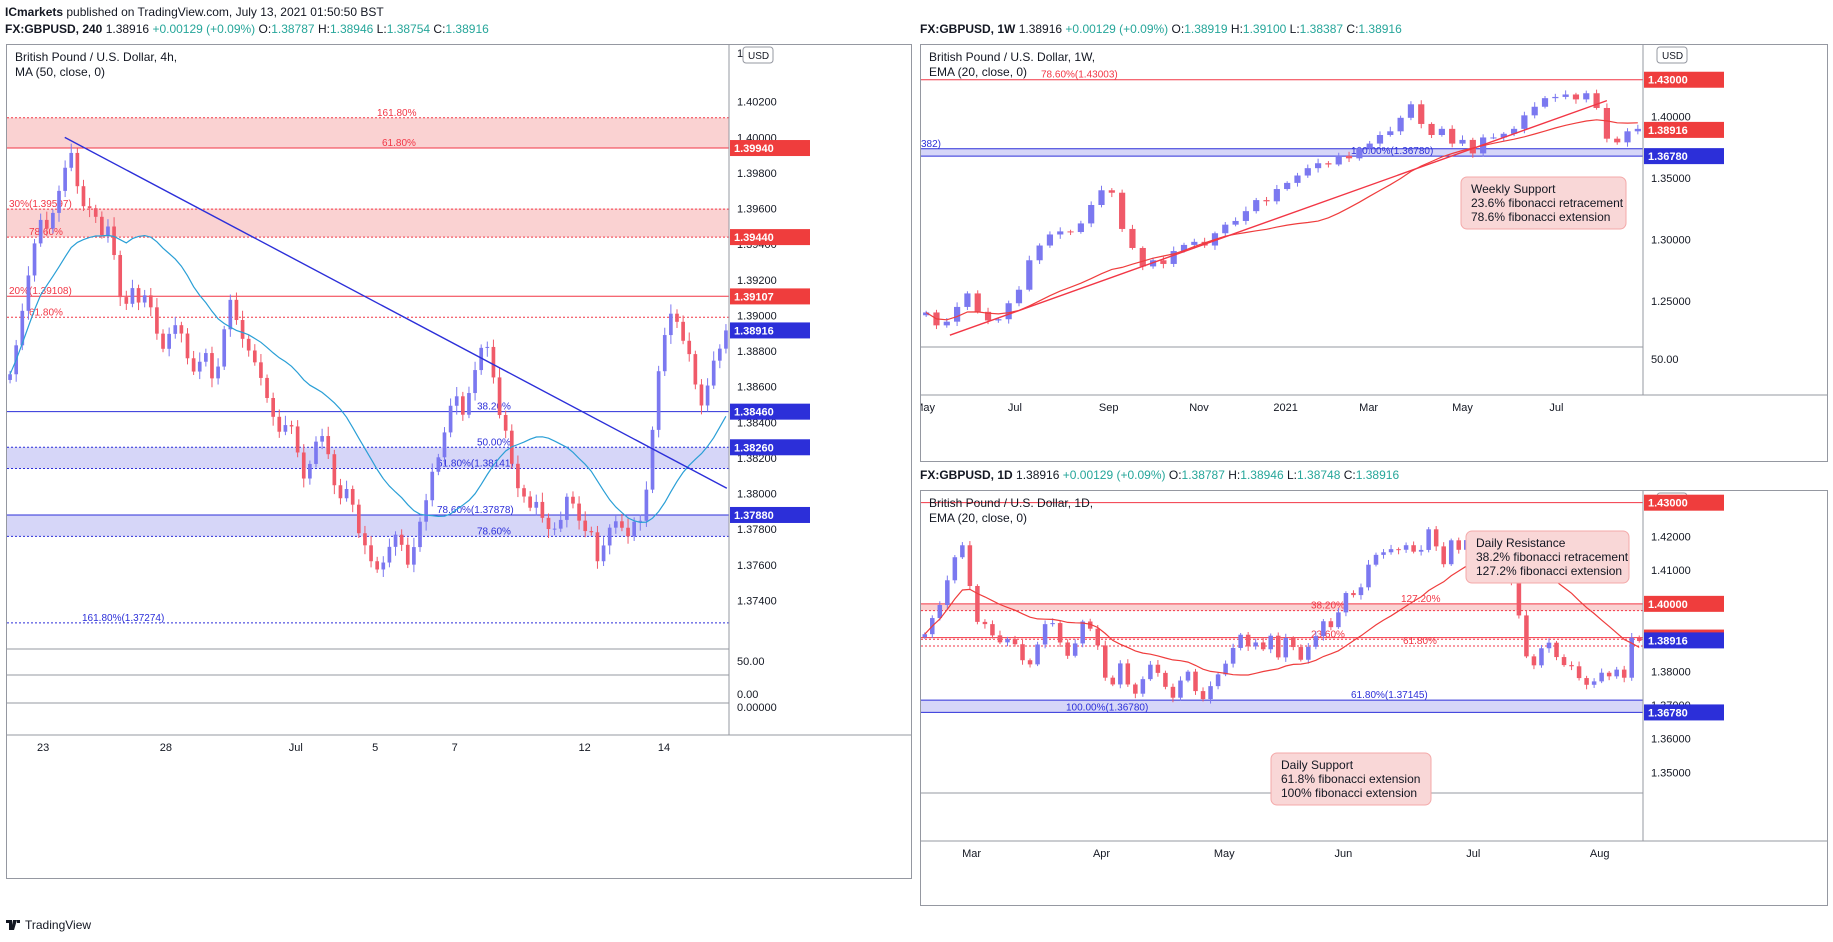 The height and width of the screenshot is (942, 1833). I want to click on annotation-text: 78.6% fibonacci extension, so click(1540, 217).